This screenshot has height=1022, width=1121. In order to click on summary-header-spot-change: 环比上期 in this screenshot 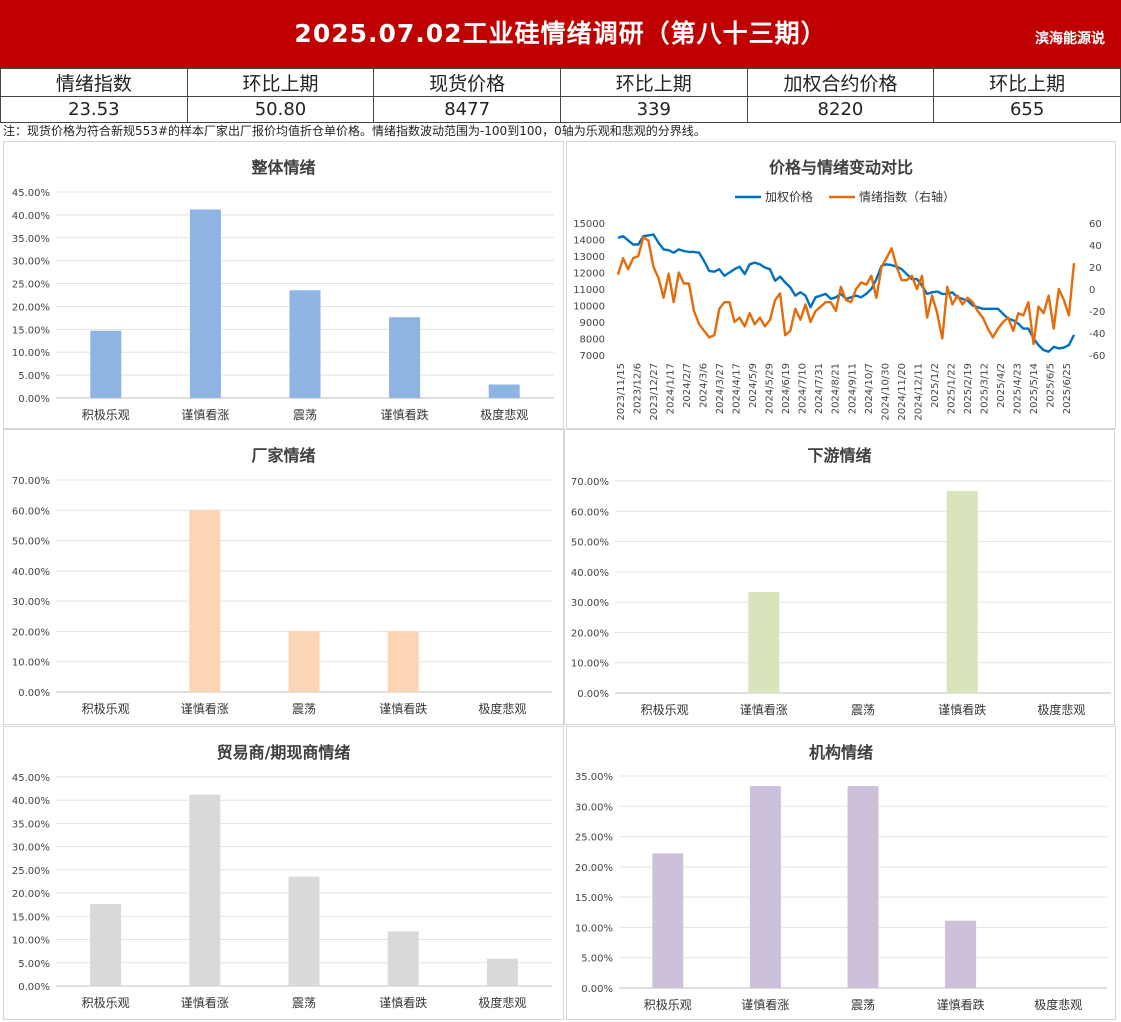, I will do `click(653, 82)`.